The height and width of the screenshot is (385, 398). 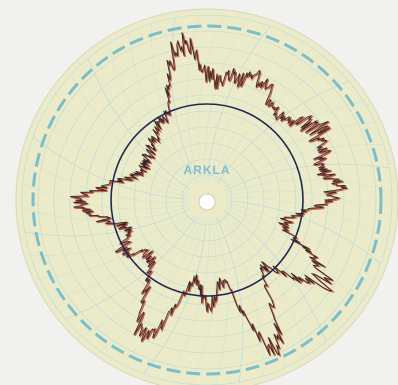 I want to click on grid-circle, so click(x=207, y=200).